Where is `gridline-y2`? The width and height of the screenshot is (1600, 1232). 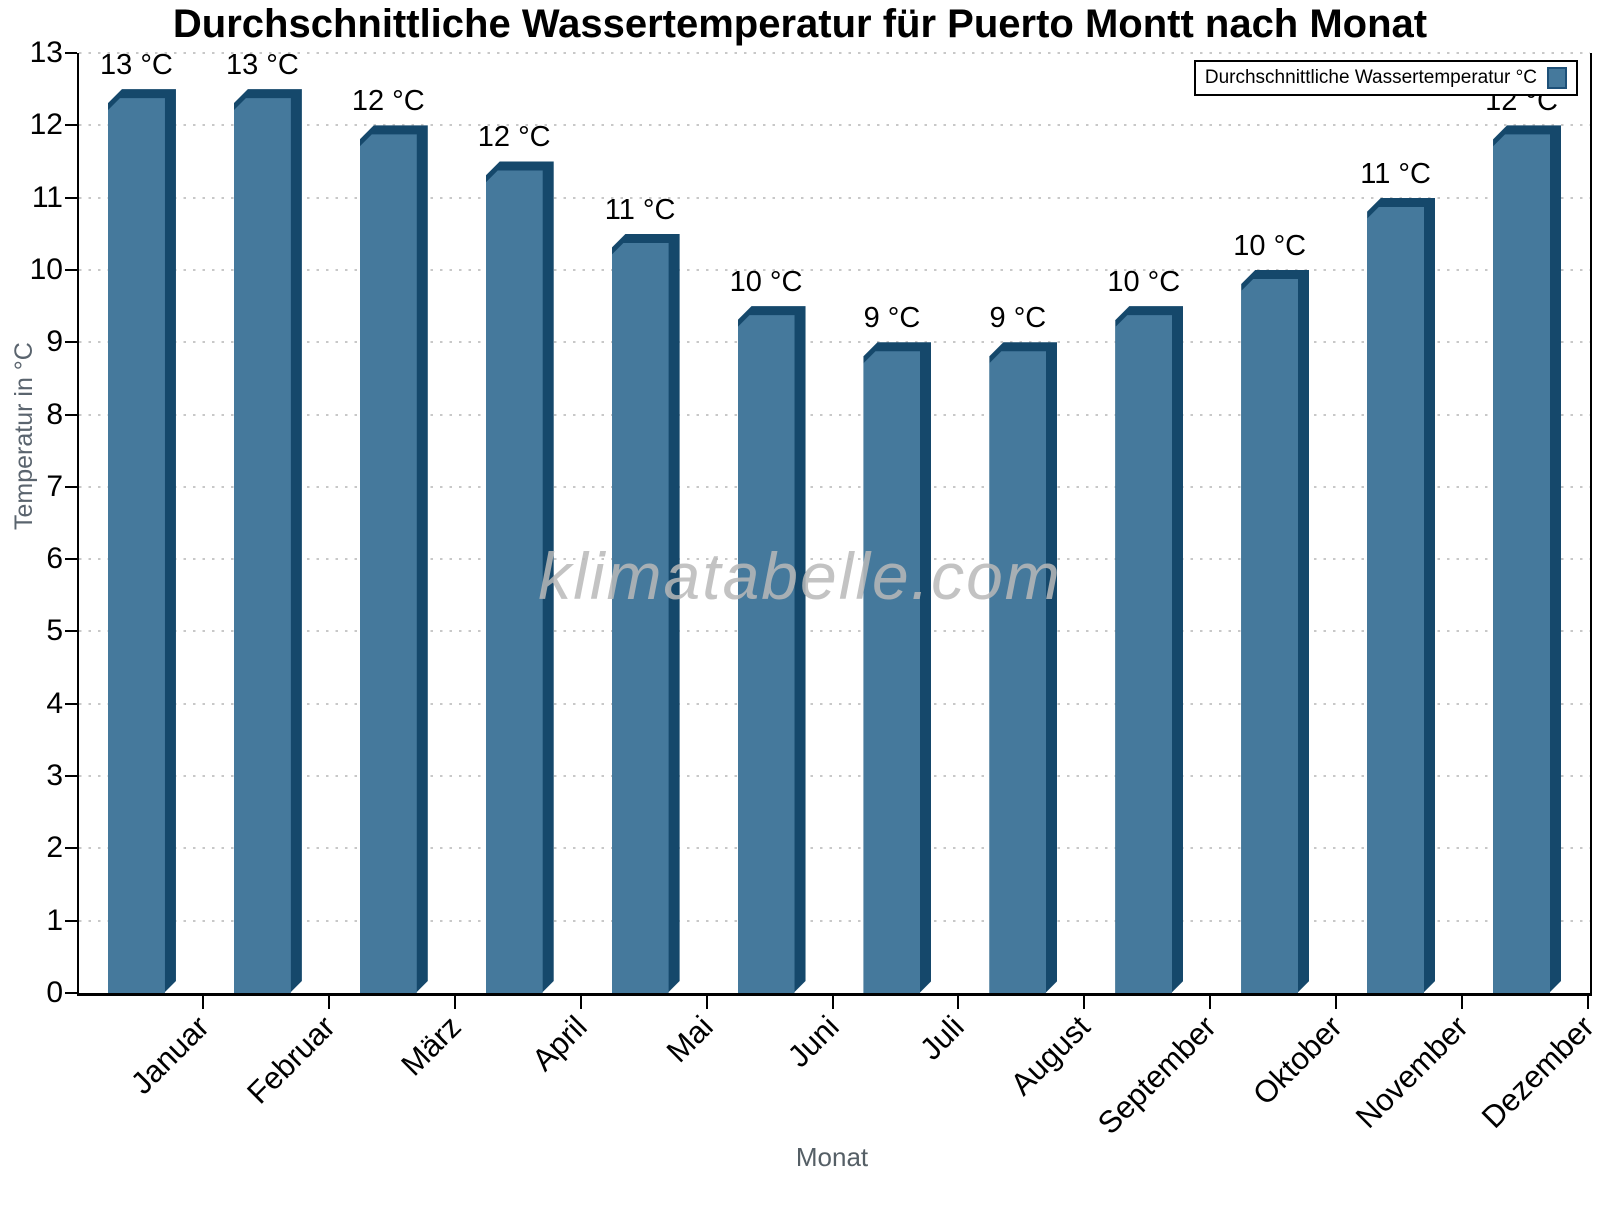 gridline-y2 is located at coordinates (834, 848).